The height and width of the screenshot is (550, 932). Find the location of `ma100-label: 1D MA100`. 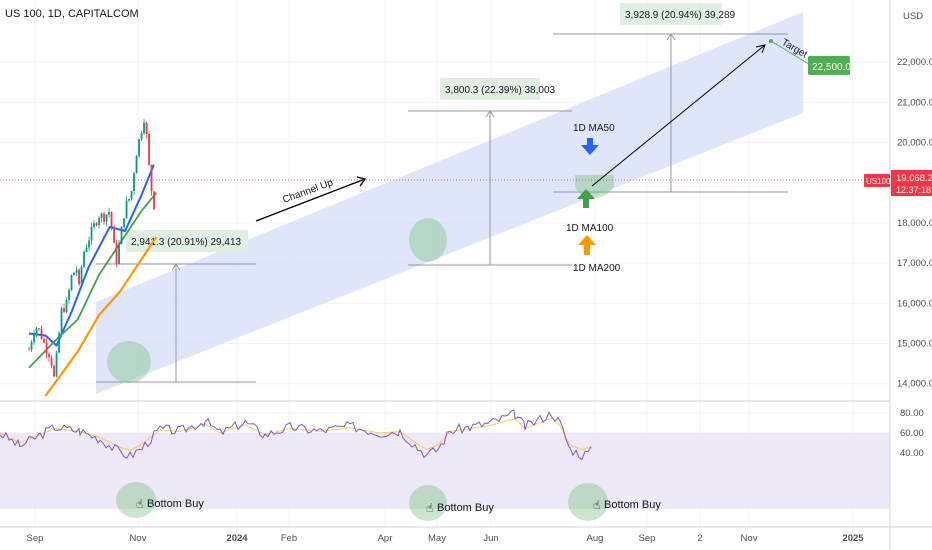

ma100-label: 1D MA100 is located at coordinates (590, 228).